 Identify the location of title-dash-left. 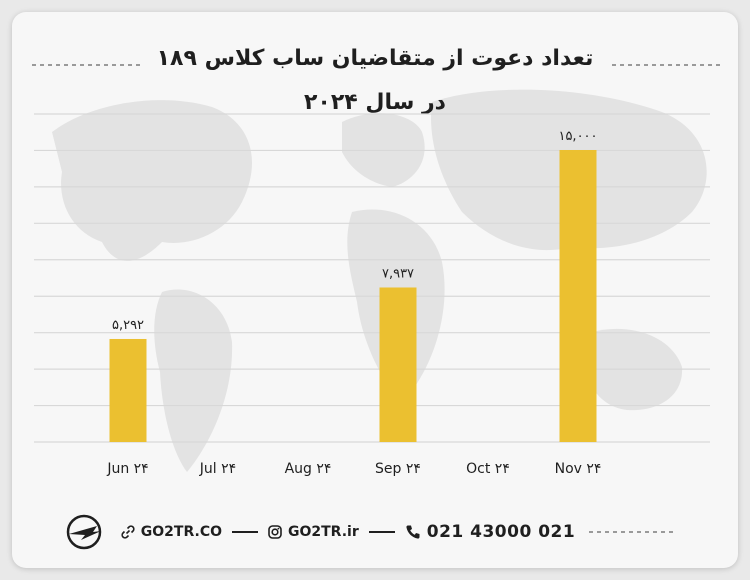
(88, 65).